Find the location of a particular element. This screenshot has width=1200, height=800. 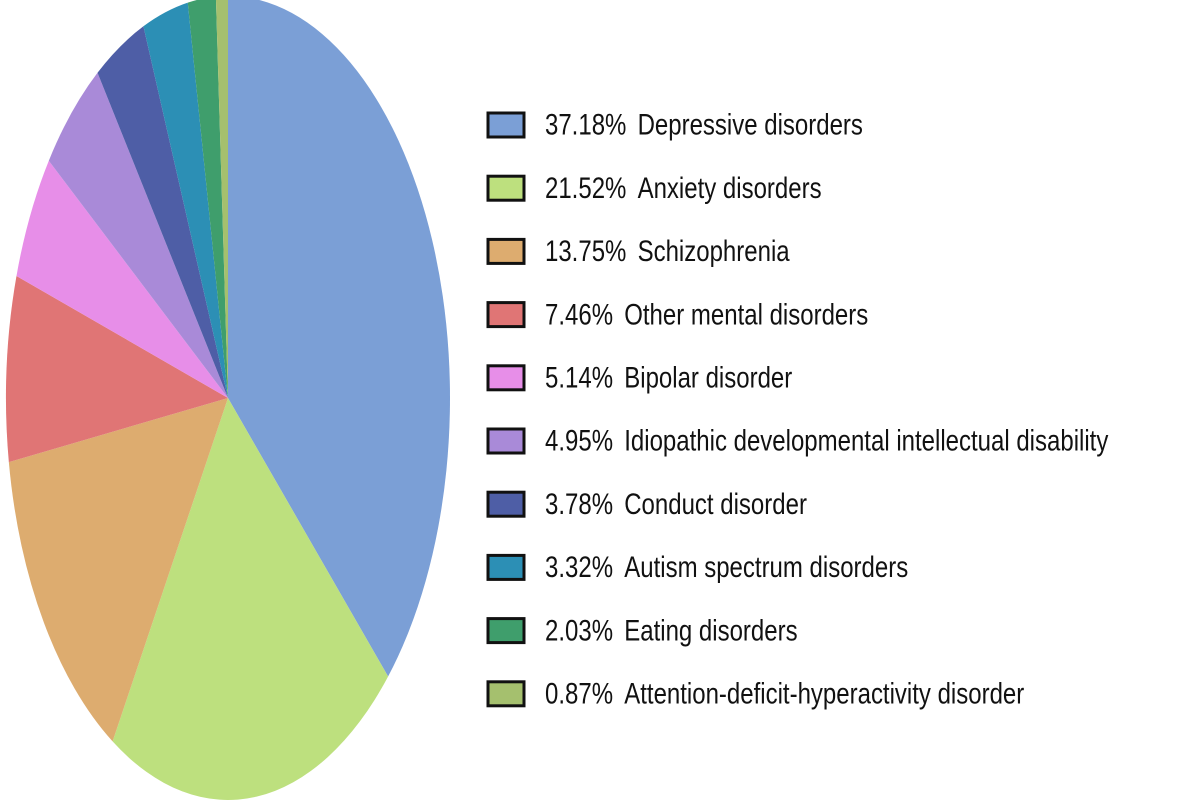

legend-label: 21.52% Anxiety disorders is located at coordinates (683, 188).